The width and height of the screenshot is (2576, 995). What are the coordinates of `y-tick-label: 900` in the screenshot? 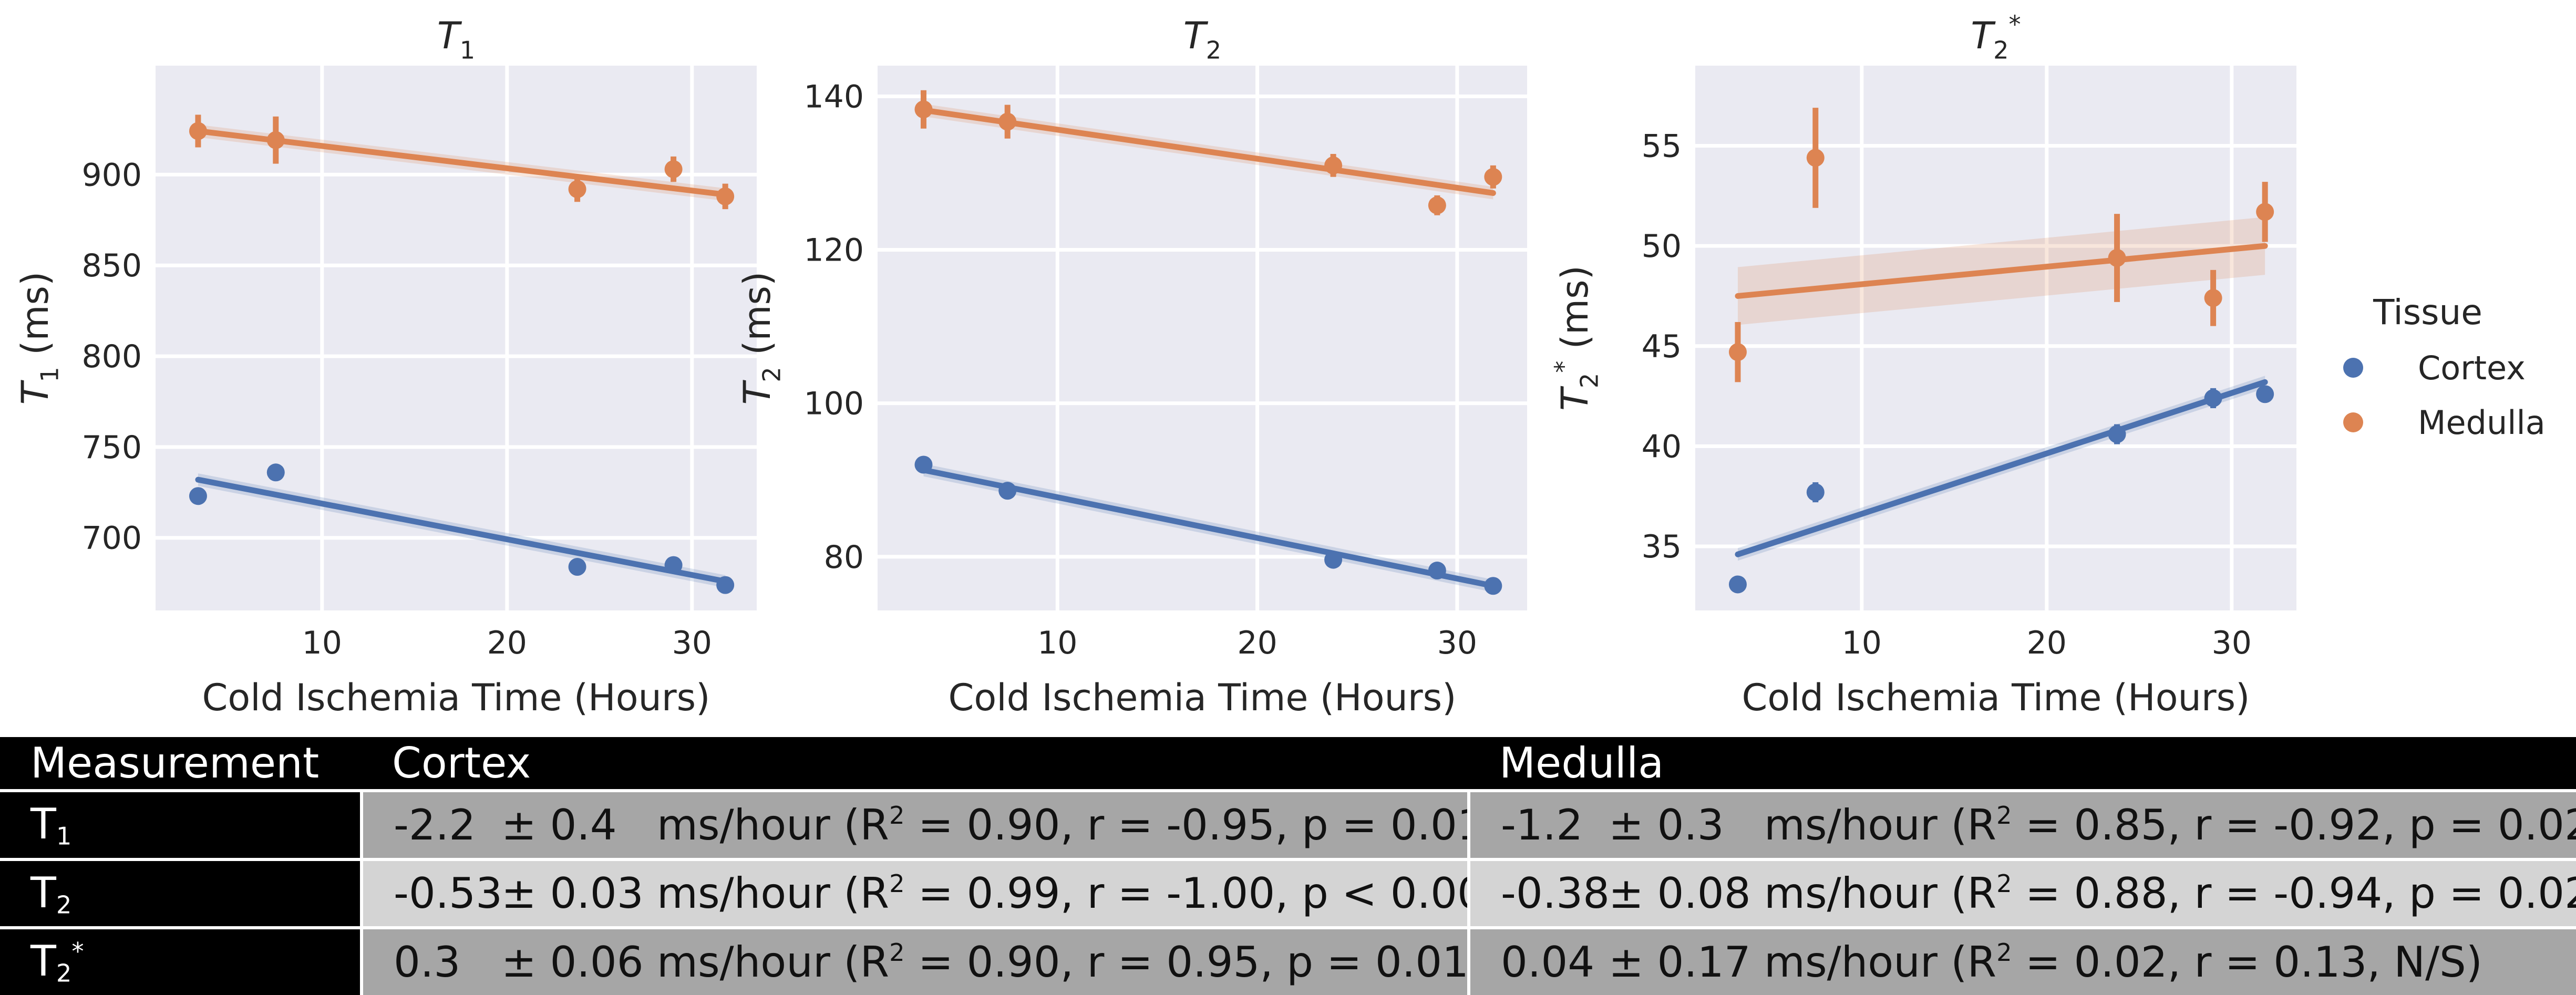 It's located at (111, 175).